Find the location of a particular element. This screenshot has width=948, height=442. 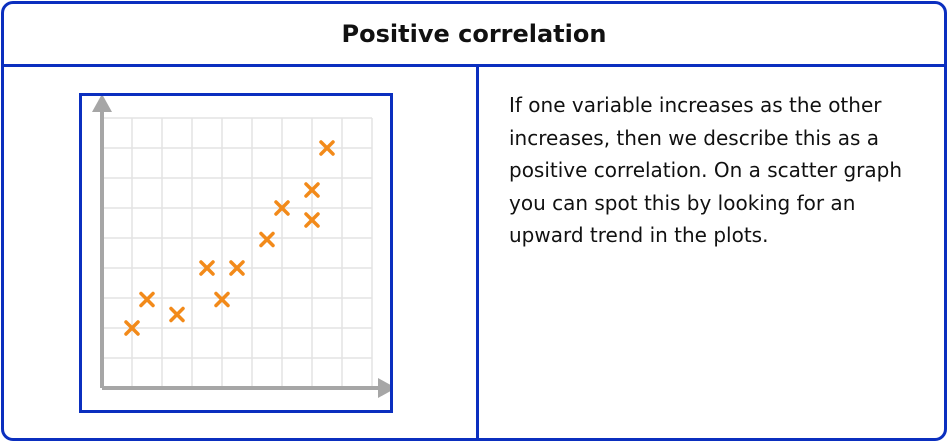

card-title: Positive correlation is located at coordinates (474, 35).